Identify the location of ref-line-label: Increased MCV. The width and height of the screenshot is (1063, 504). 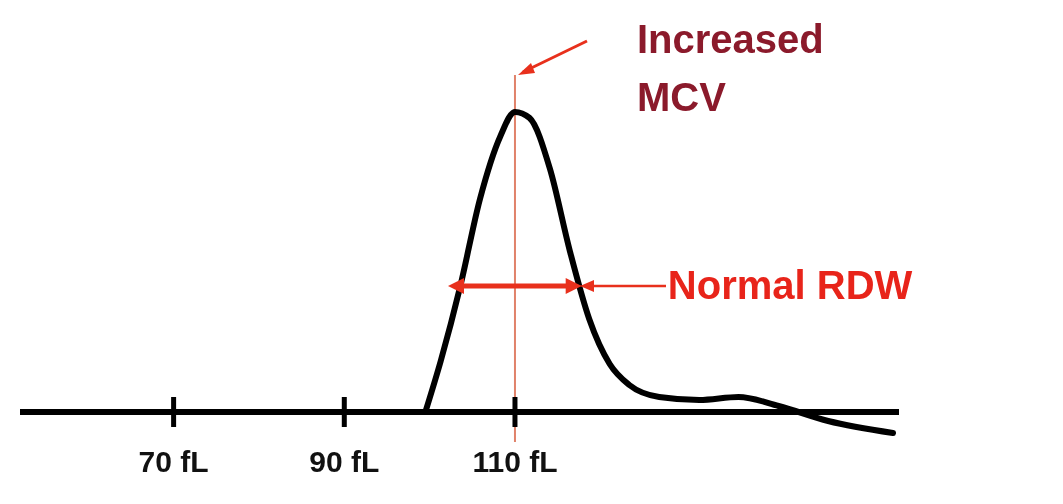
(730, 68).